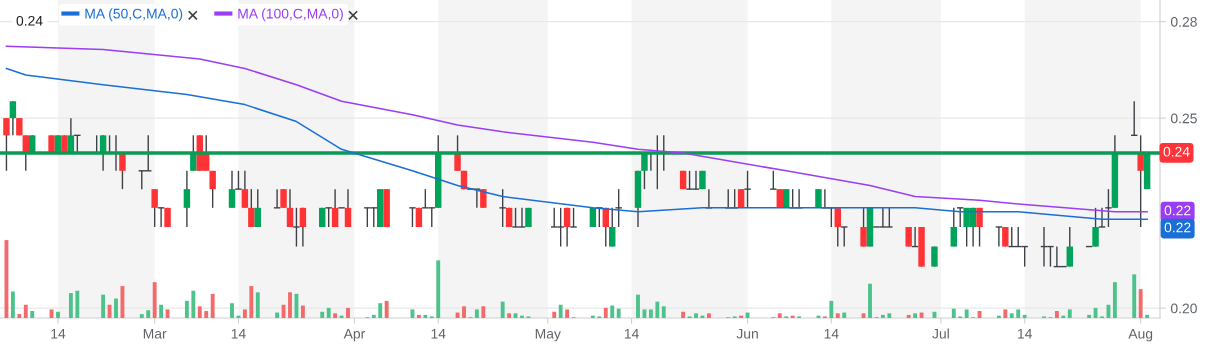 The width and height of the screenshot is (1215, 344). Describe the element at coordinates (548, 335) in the screenshot. I see `x-tick-label: May` at that location.